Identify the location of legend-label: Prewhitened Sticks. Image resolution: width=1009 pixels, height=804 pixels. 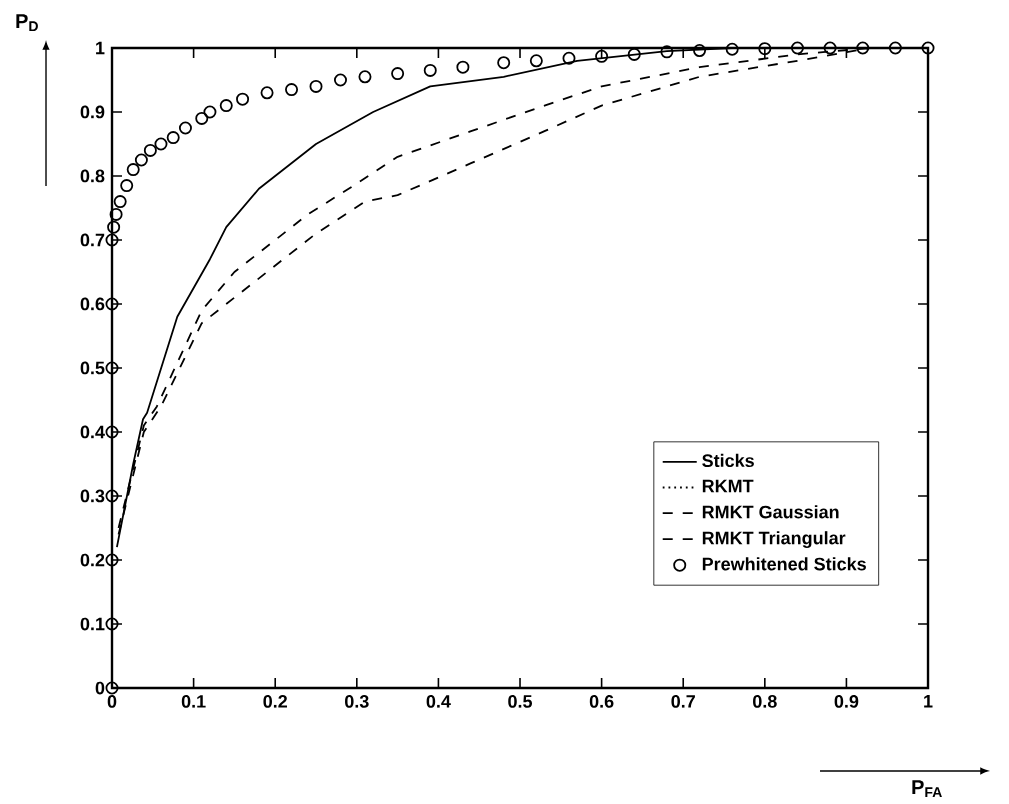
(784, 564).